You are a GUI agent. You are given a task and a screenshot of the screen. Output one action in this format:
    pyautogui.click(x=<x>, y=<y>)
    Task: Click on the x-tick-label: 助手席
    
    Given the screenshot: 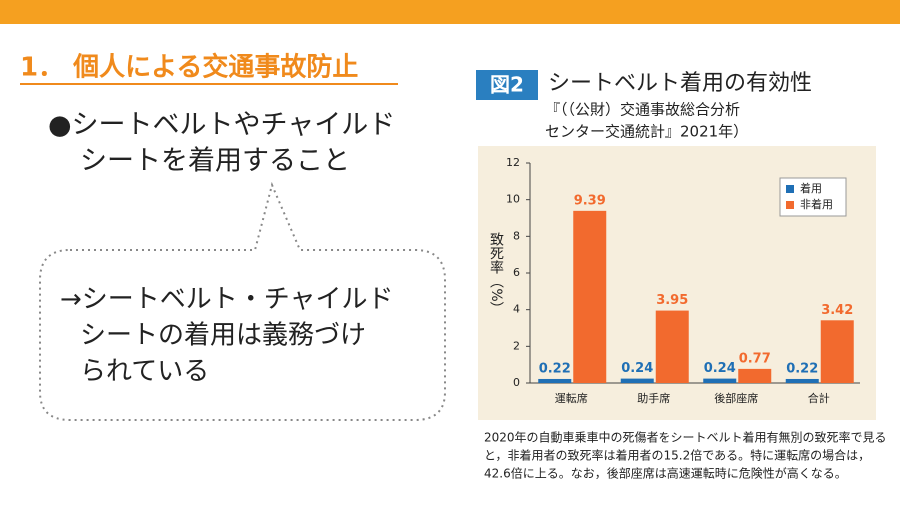 What is the action you would take?
    pyautogui.click(x=653, y=398)
    